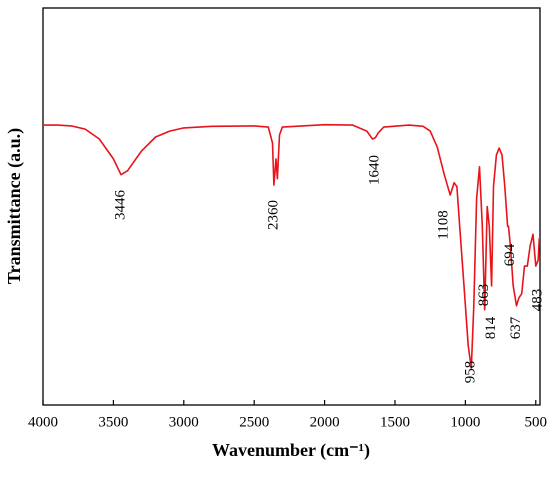  What do you see at coordinates (291, 450) in the screenshot?
I see `x-axis-label: Wavenumber (cm⁻¹)` at bounding box center [291, 450].